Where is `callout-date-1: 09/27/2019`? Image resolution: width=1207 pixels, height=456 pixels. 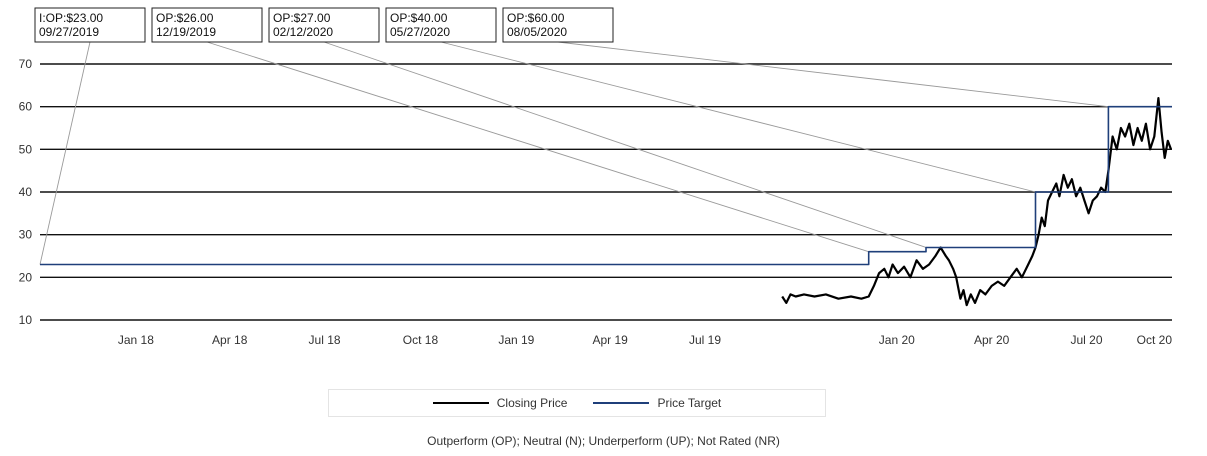
callout-date-1: 09/27/2019 is located at coordinates (69, 32).